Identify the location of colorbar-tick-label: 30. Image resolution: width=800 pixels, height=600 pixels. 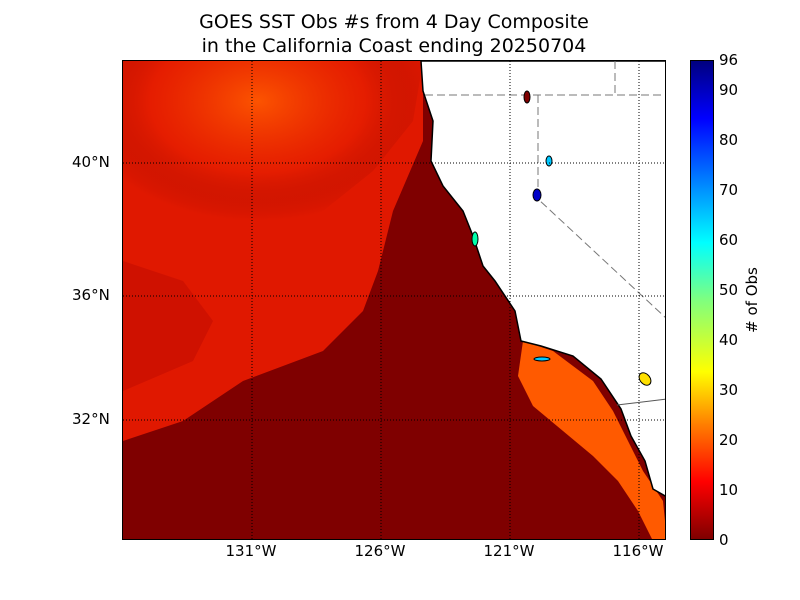
(729, 390).